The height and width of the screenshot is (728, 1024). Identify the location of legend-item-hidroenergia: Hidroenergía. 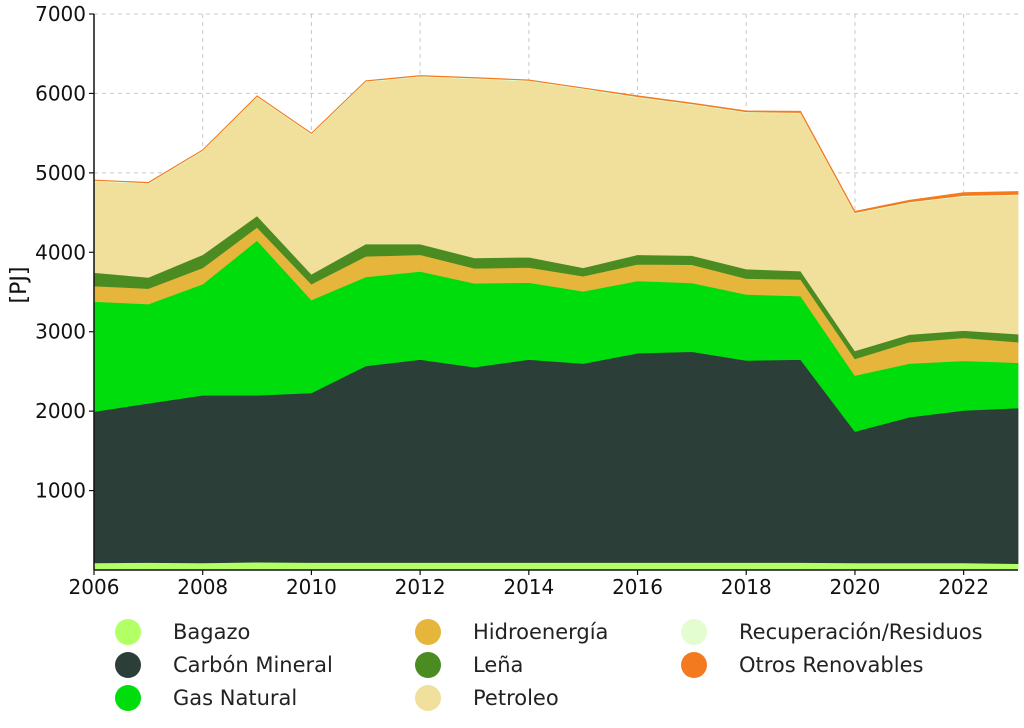
(511, 632).